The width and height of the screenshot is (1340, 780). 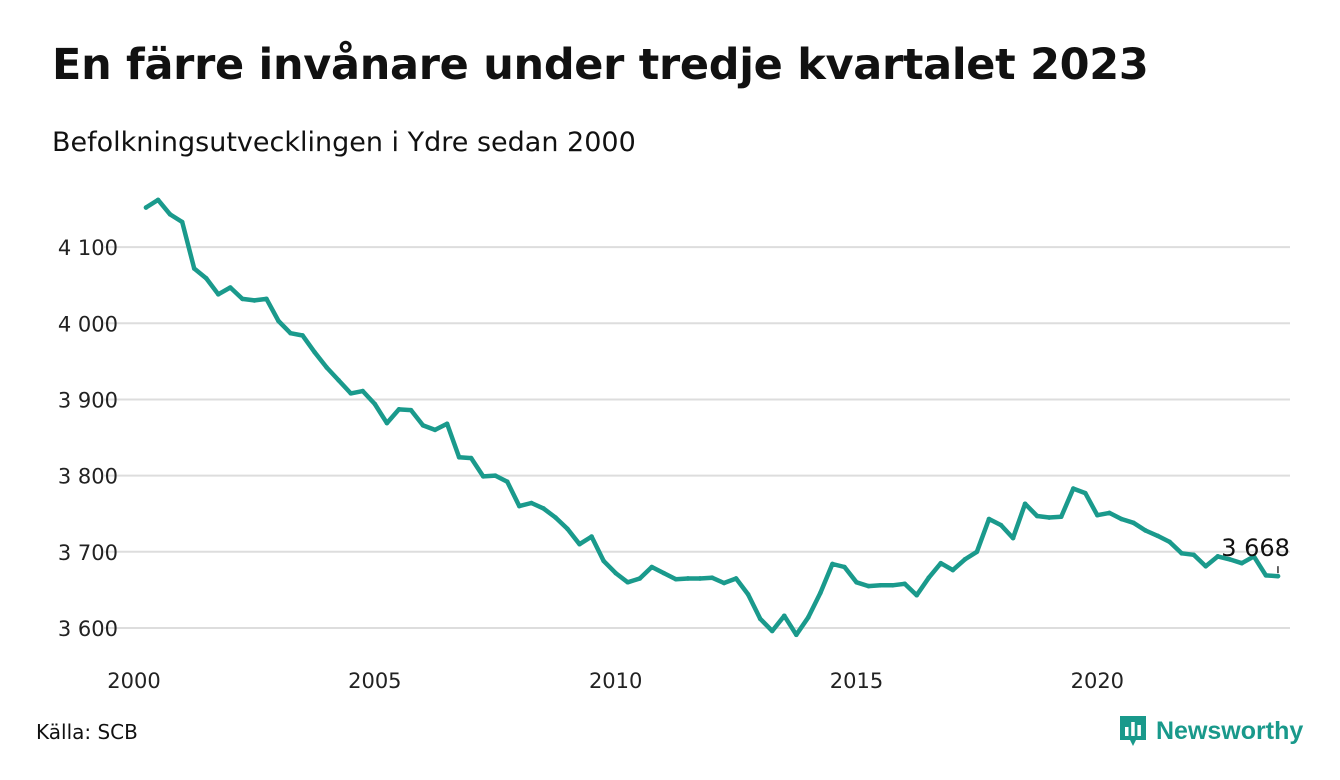 I want to click on x-axis: 2000 2005 2010 2015 2020, so click(x=615, y=681).